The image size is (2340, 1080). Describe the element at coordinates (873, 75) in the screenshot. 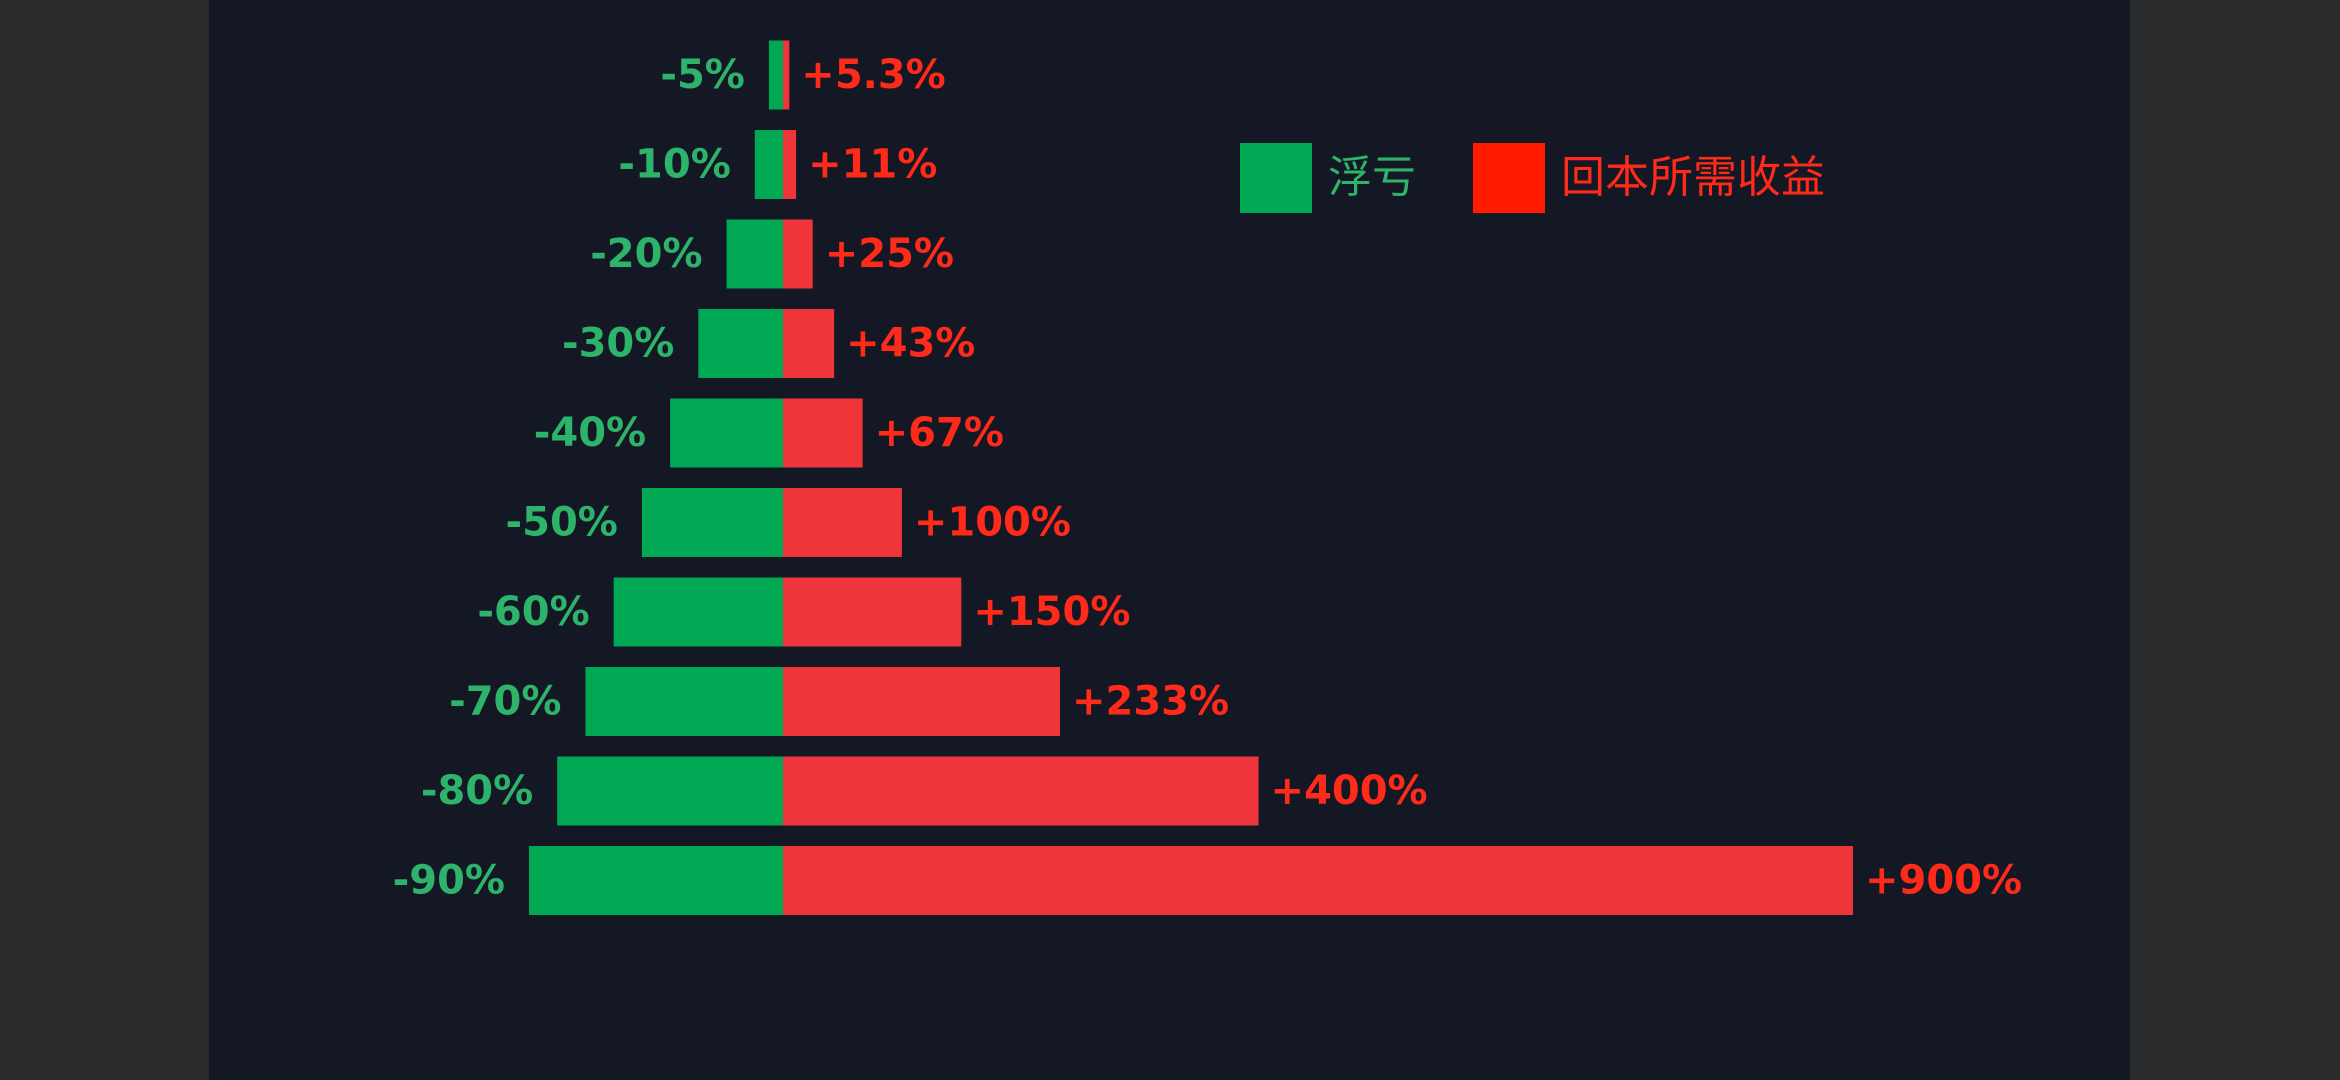

I see `value-label: +5.3%` at that location.